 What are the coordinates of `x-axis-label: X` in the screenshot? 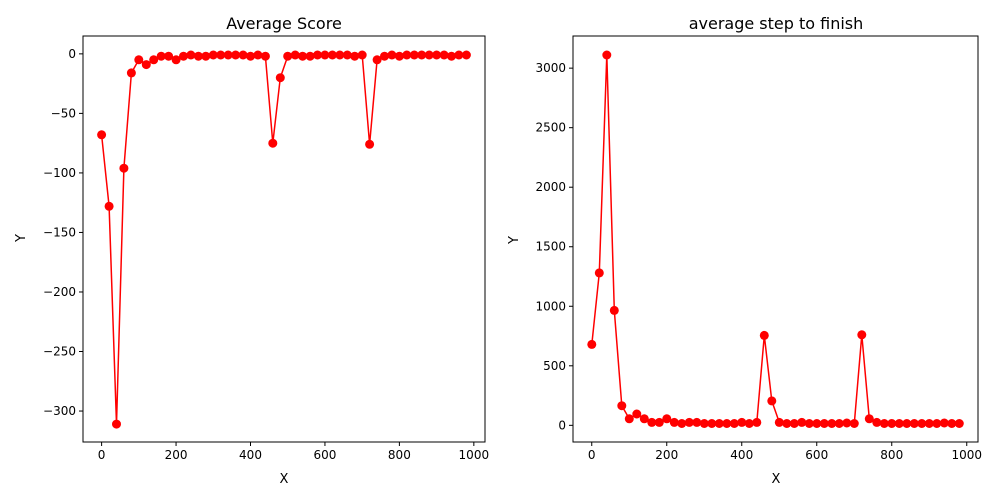 It's located at (776, 479).